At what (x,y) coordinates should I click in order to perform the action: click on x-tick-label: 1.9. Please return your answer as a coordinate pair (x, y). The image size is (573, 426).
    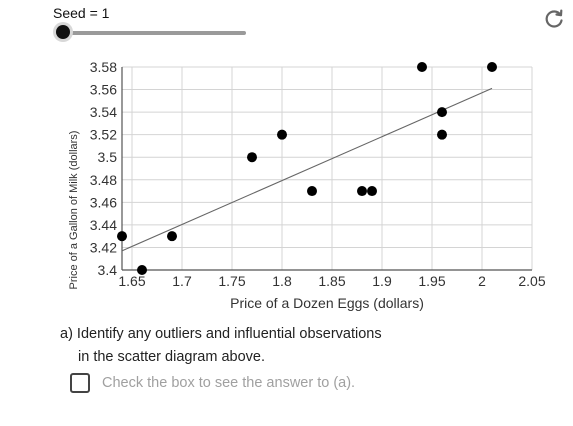
    Looking at the image, I should click on (382, 281).